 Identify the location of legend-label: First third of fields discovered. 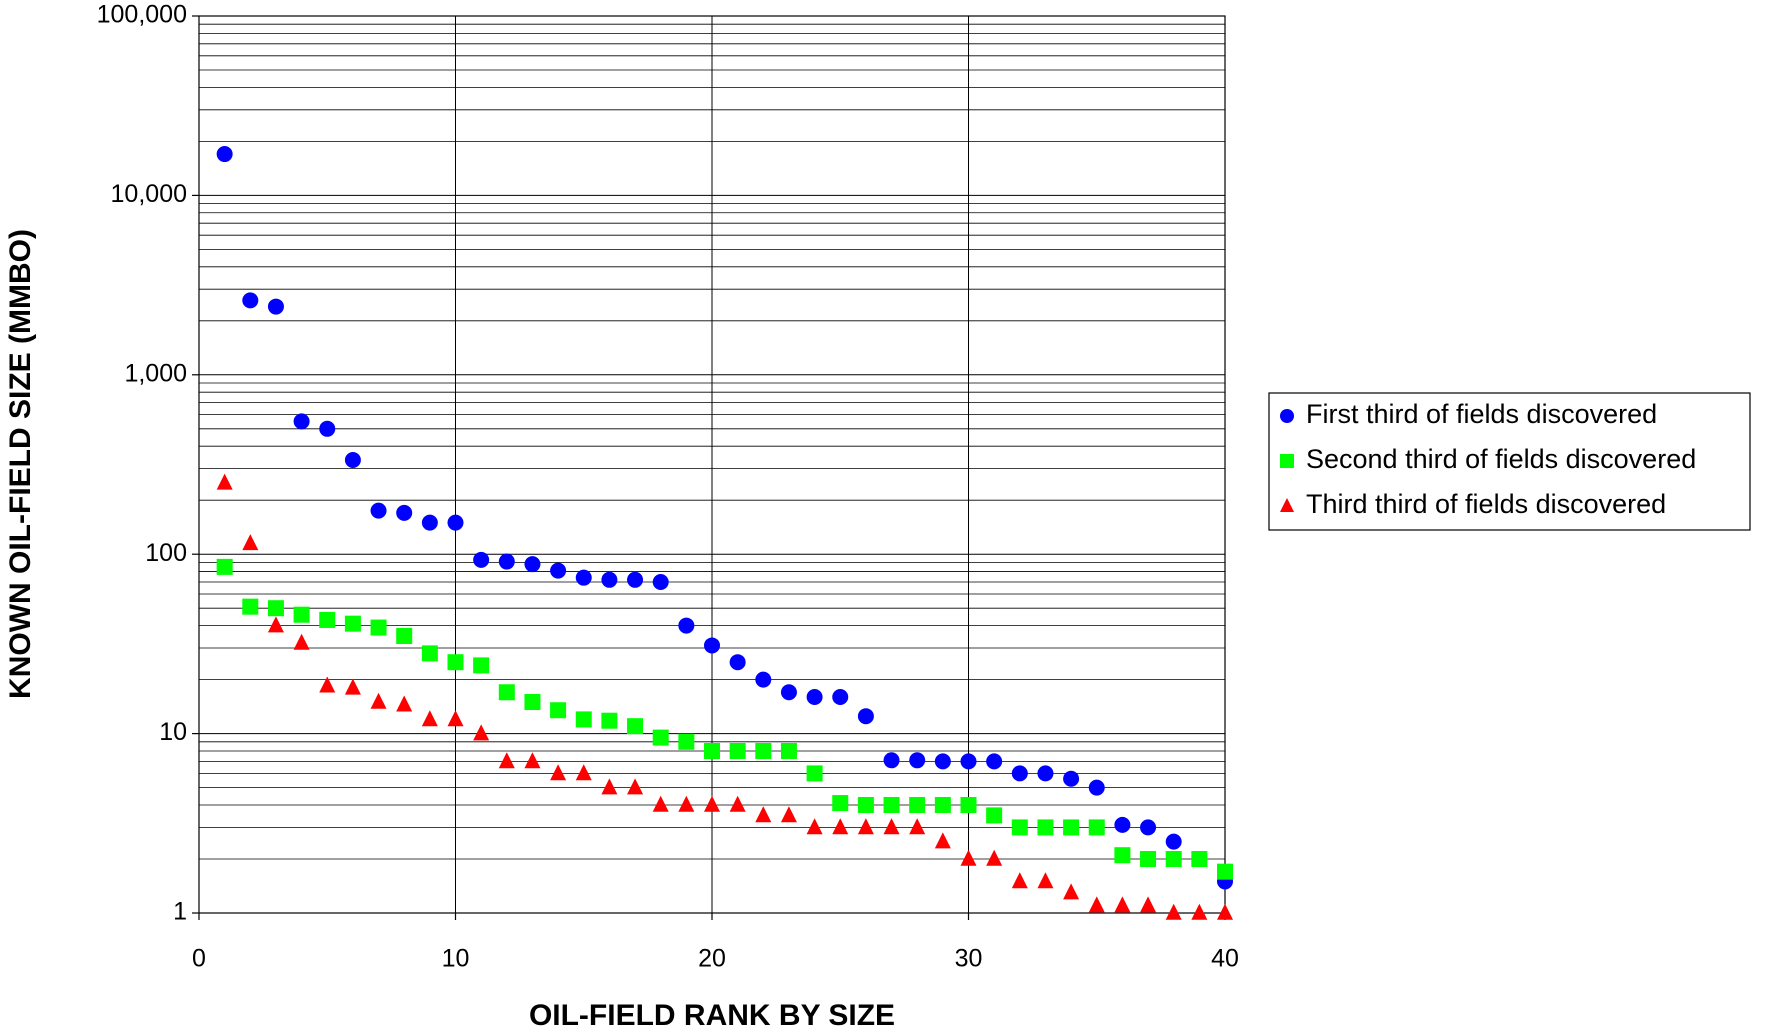
(1481, 414).